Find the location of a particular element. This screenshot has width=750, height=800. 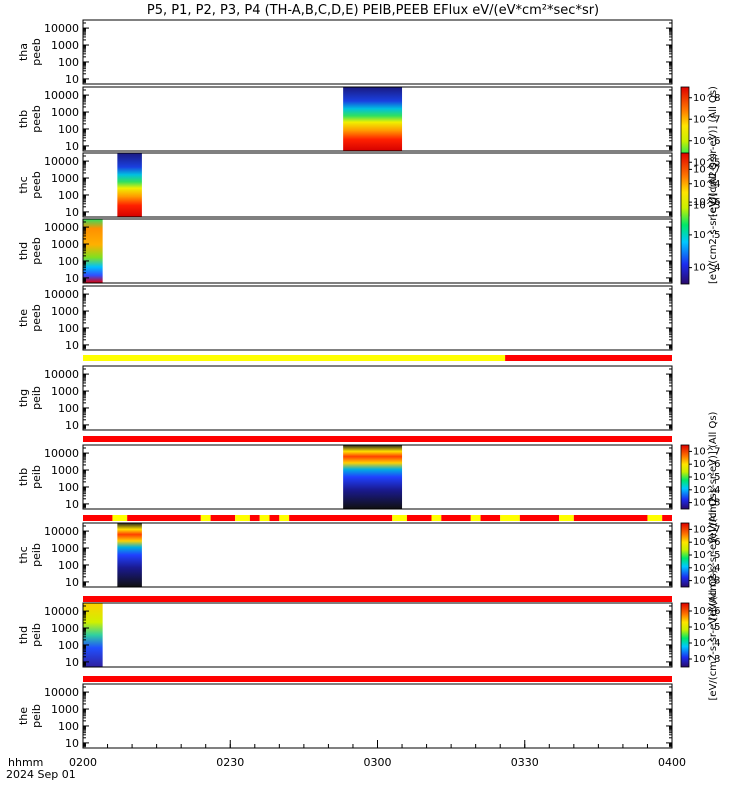

colorbar-tick-label: 10^8 is located at coordinates (706, 98).